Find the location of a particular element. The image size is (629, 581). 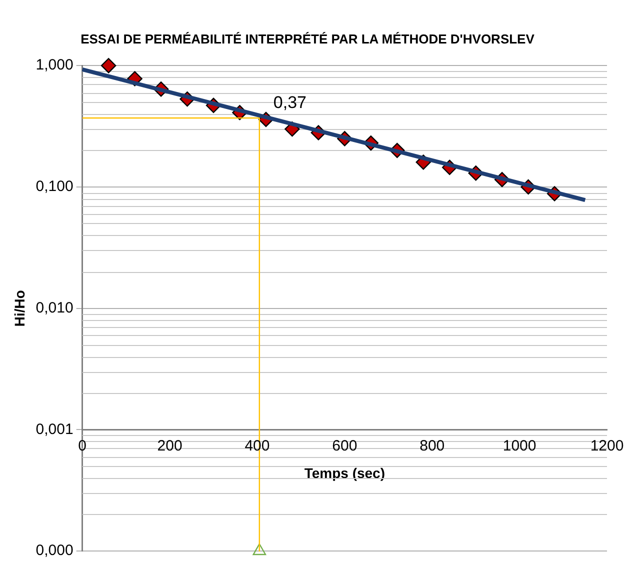

x-tick-label: 600 is located at coordinates (345, 445).